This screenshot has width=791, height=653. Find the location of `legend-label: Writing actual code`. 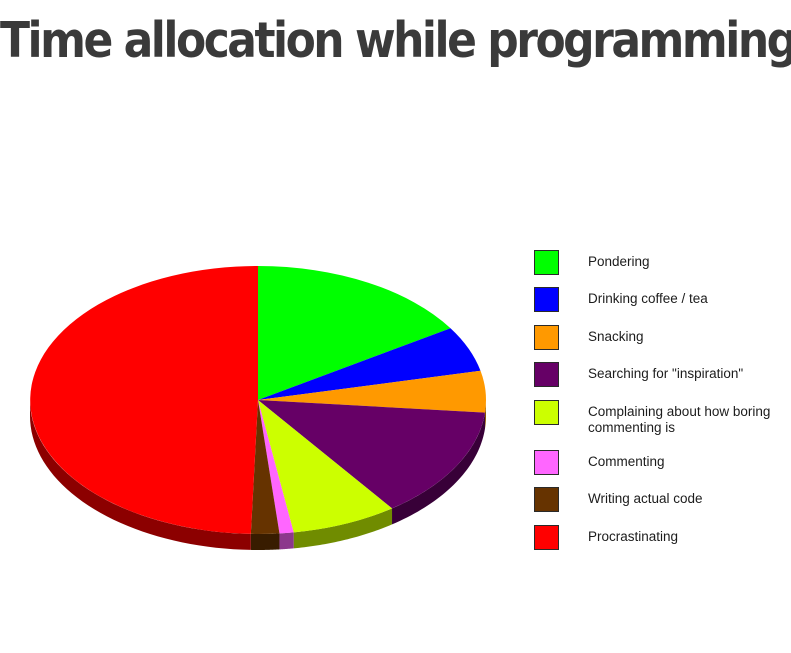

legend-label: Writing actual code is located at coordinates (645, 498).